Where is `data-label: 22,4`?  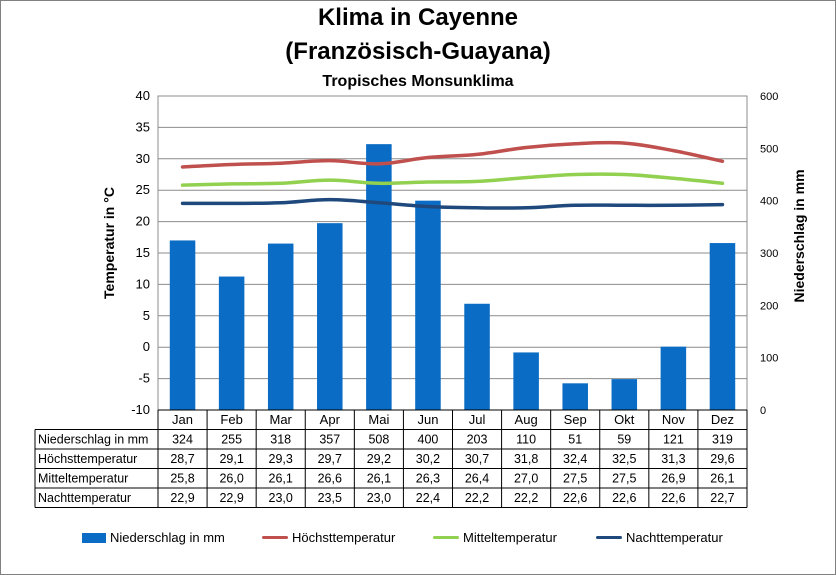
data-label: 22,4 is located at coordinates (428, 498).